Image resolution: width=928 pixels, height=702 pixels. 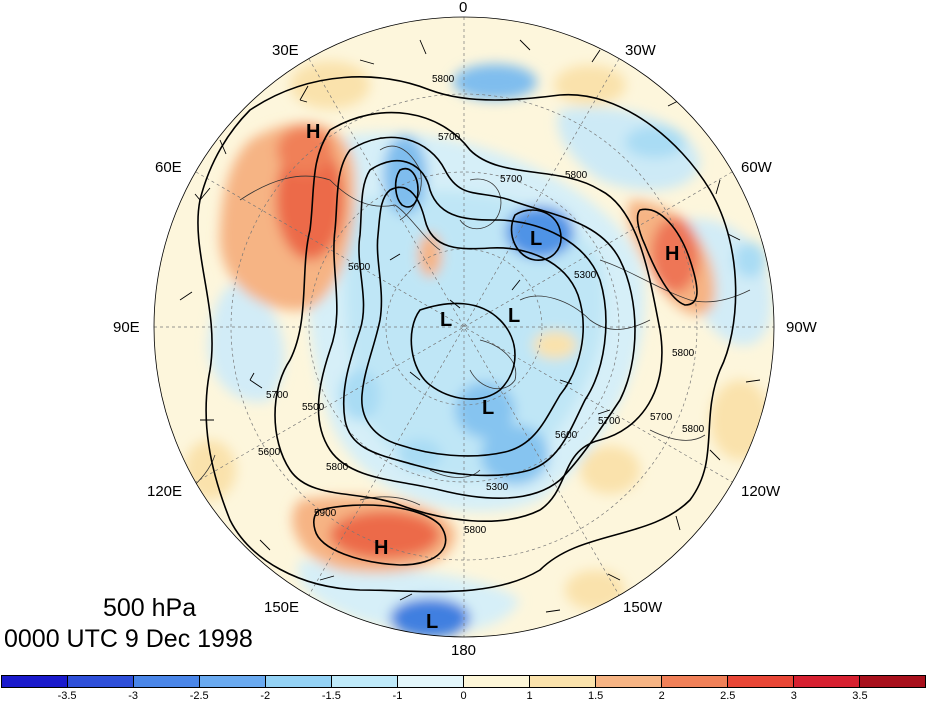 I want to click on valid-time-title: 0000 UTC 9 Dec 1998, so click(x=128, y=639).